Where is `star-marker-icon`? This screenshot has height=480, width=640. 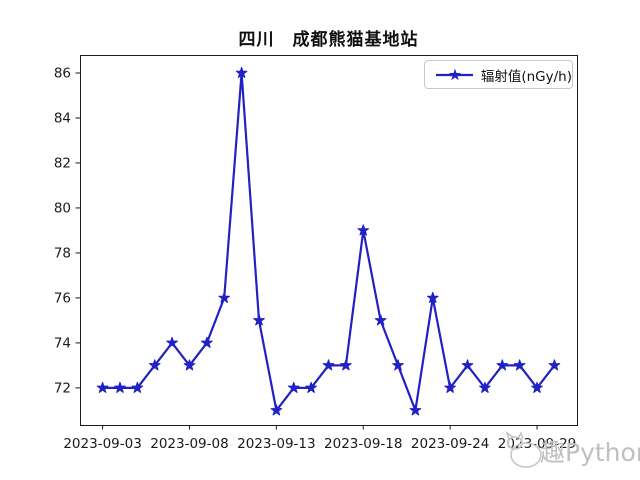 star-marker-icon is located at coordinates (455, 74).